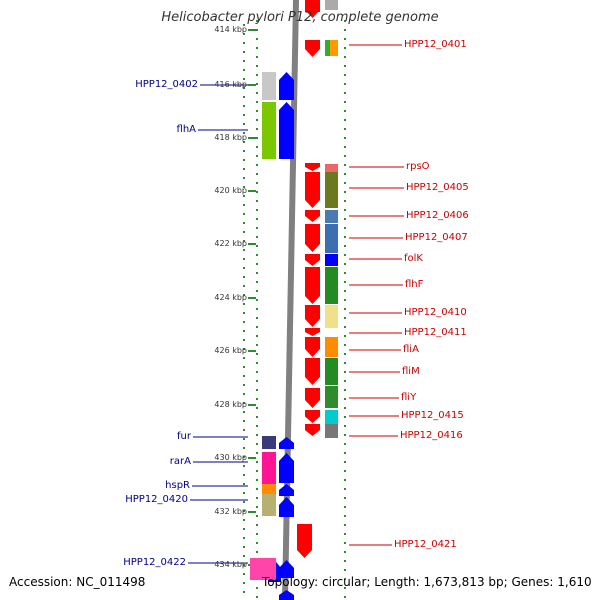  I want to click on scale-tick-label: 420 kbp, so click(230, 190).